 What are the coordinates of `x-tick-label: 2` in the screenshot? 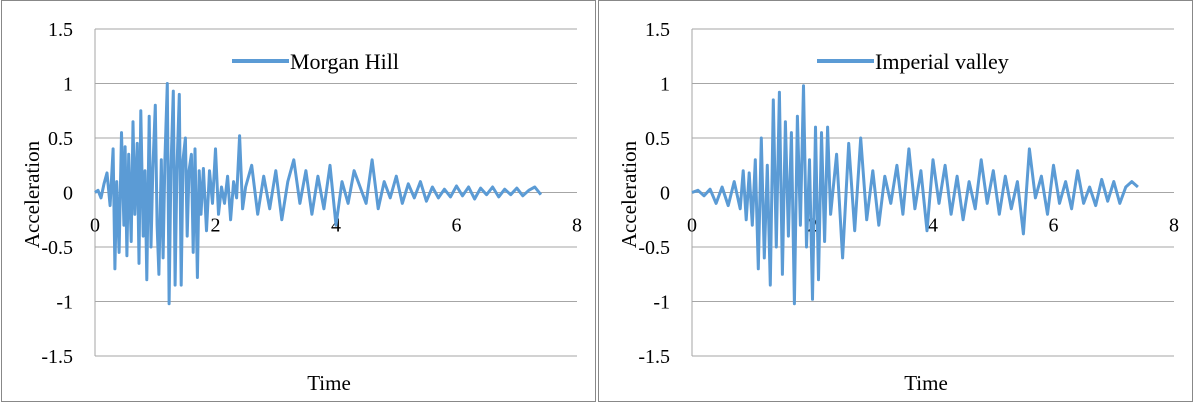 It's located at (216, 226).